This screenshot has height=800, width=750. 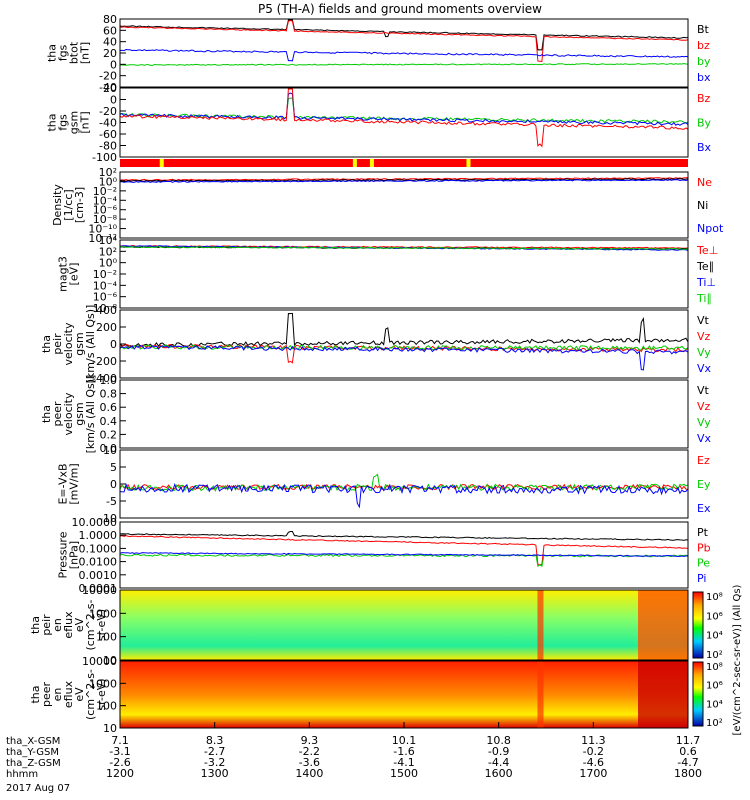 I want to click on colorbar-tick-1-3: 10², so click(x=714, y=723).